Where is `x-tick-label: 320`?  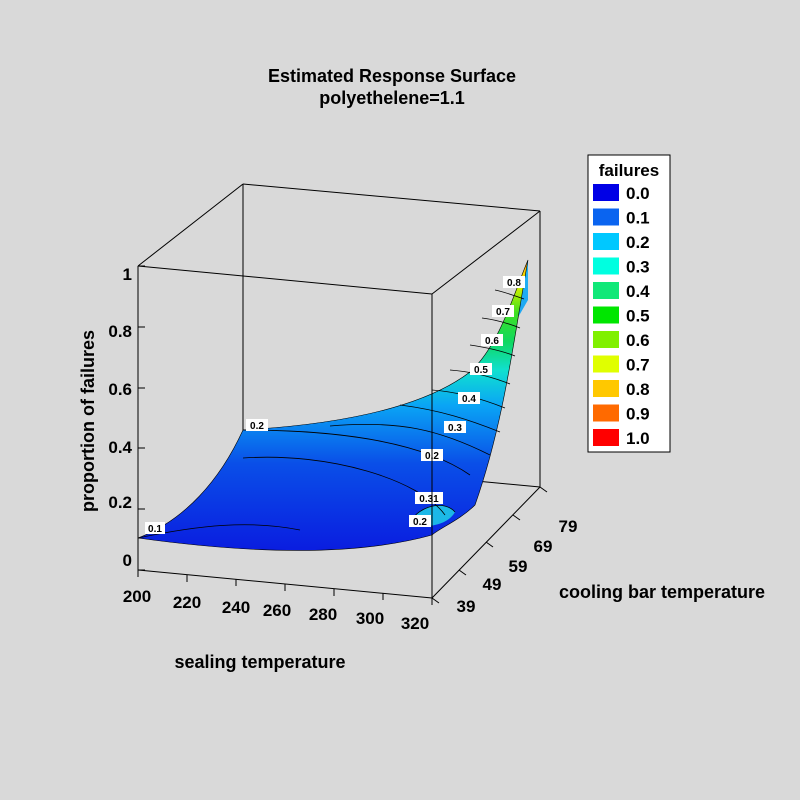
x-tick-label: 320 is located at coordinates (415, 623).